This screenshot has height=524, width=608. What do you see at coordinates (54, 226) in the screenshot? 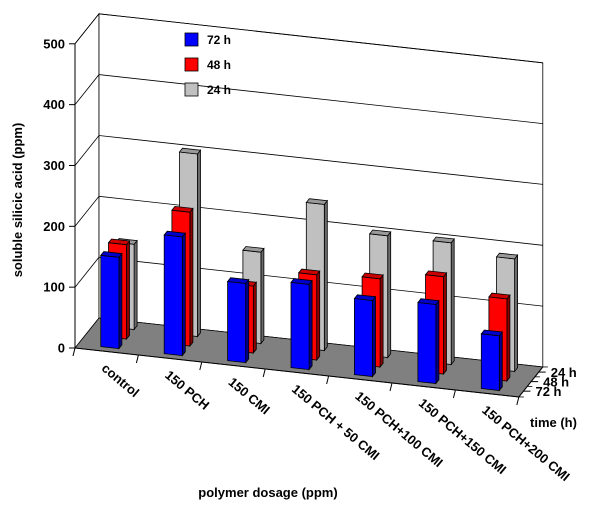
I see `y-tick-label: 200` at bounding box center [54, 226].